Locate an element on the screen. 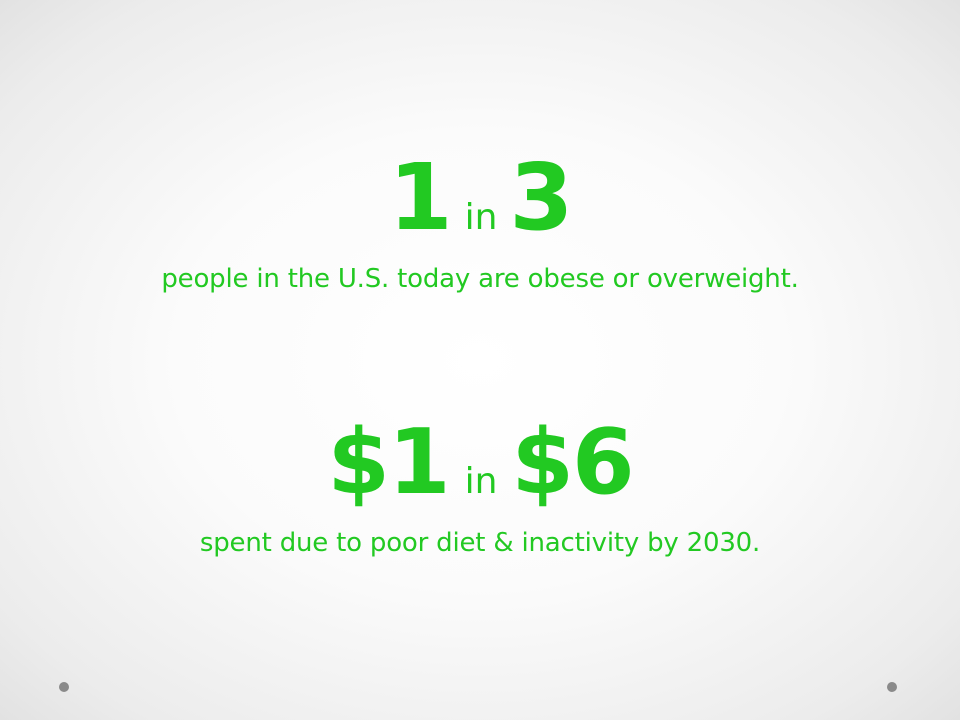 The height and width of the screenshot is (720, 960). corner-dot-right is located at coordinates (892, 687).